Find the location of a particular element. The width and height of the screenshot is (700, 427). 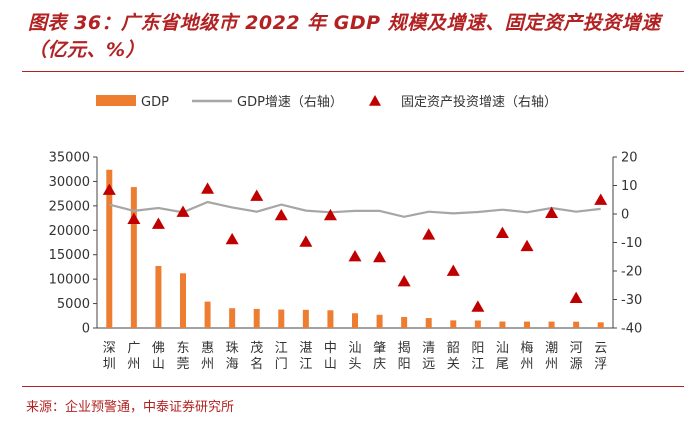

right-tick-label: 0 is located at coordinates (625, 215).